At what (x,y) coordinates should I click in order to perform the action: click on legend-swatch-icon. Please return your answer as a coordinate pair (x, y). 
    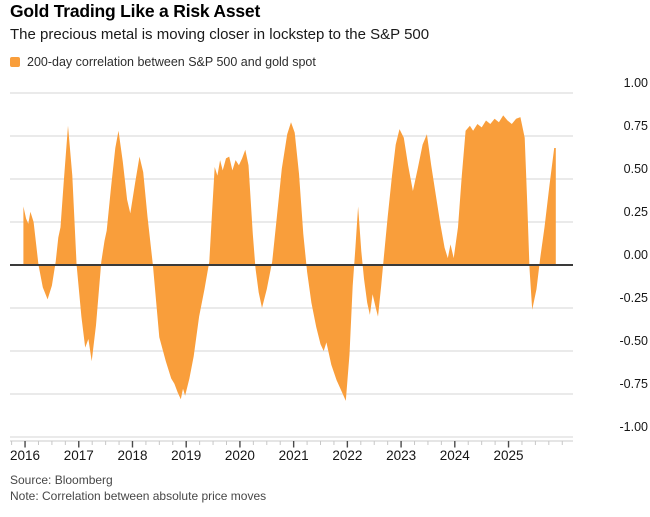
    Looking at the image, I should click on (15, 62).